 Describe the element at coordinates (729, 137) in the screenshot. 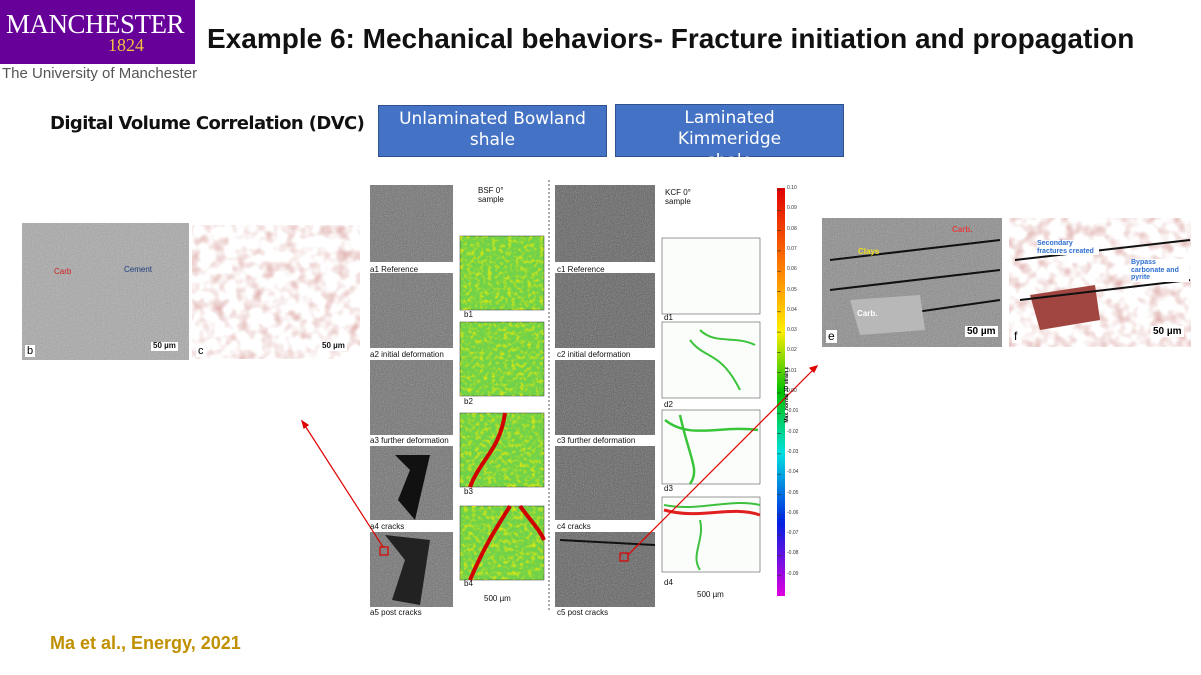

I see `sample-box: Laminated Kimmeridge shale` at that location.